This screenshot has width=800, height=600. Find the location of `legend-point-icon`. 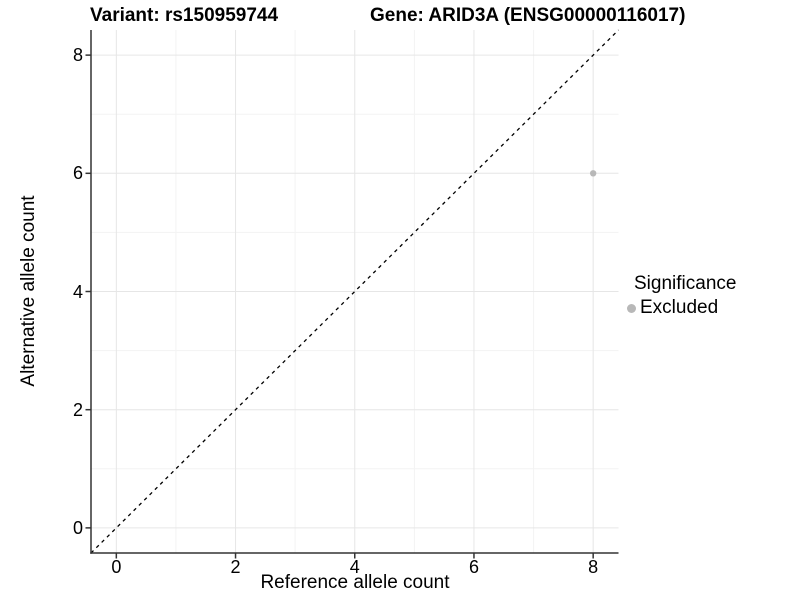

legend-point-icon is located at coordinates (631, 308).